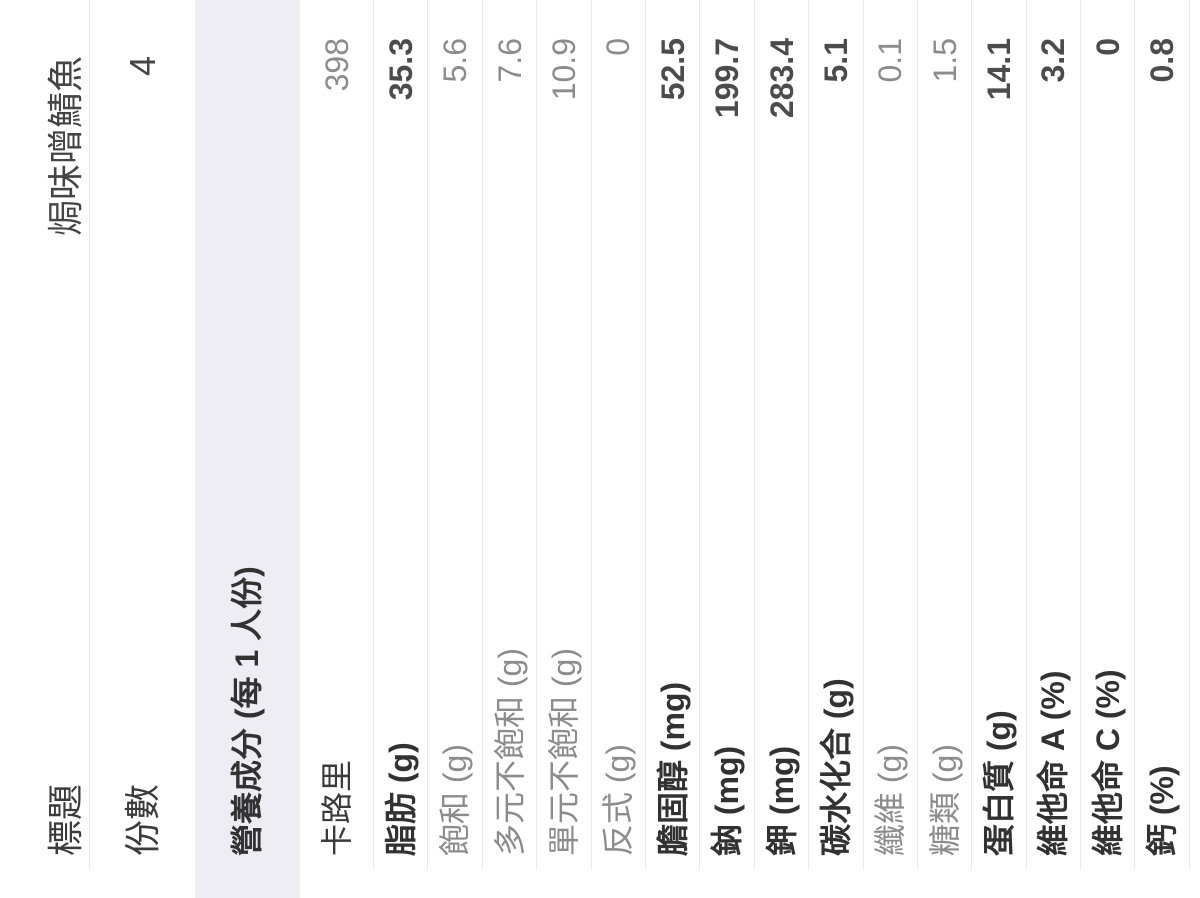 The height and width of the screenshot is (898, 1200). I want to click on row-value: 398, so click(336, 65).